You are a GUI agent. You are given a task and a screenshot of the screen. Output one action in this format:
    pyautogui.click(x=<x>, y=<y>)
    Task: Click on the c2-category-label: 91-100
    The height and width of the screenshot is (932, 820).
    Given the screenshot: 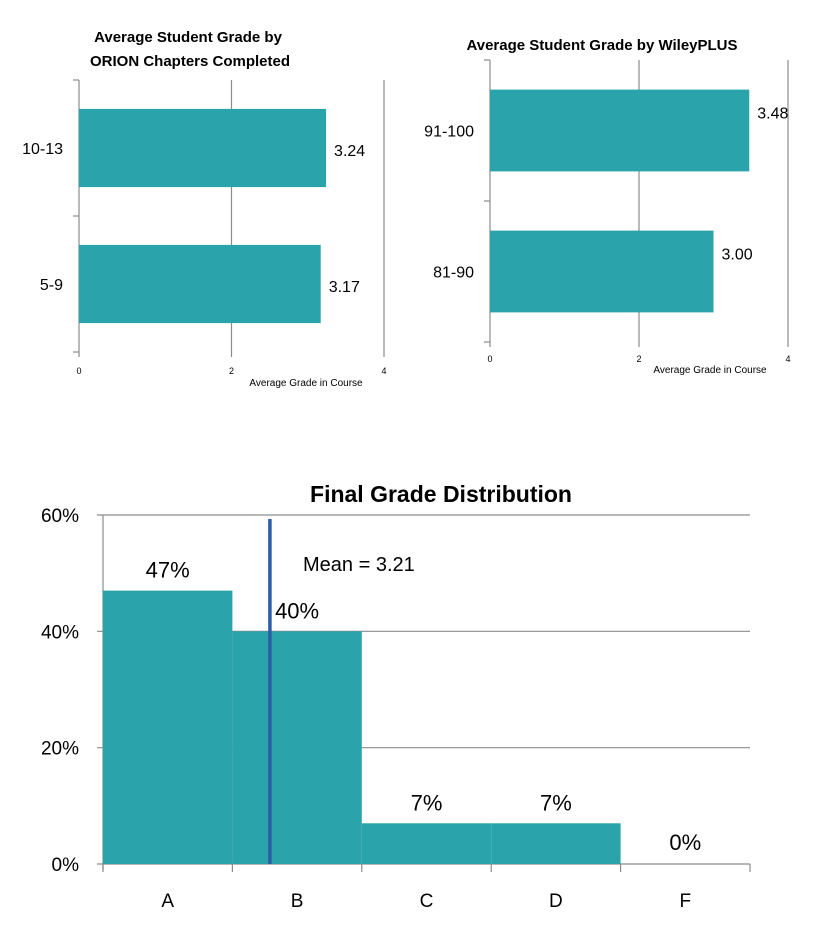 What is the action you would take?
    pyautogui.click(x=449, y=132)
    